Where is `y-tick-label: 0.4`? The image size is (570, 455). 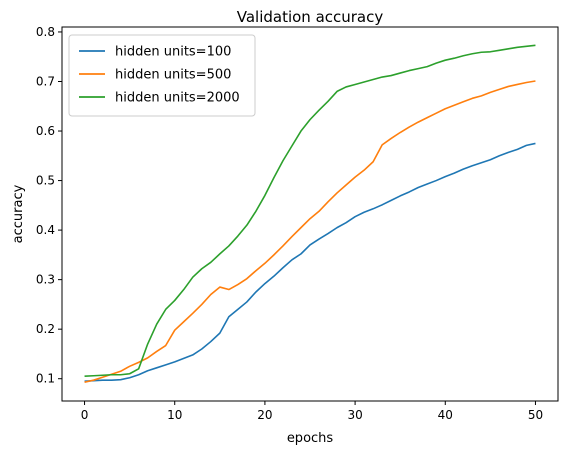 y-tick-label: 0.4 is located at coordinates (45, 230).